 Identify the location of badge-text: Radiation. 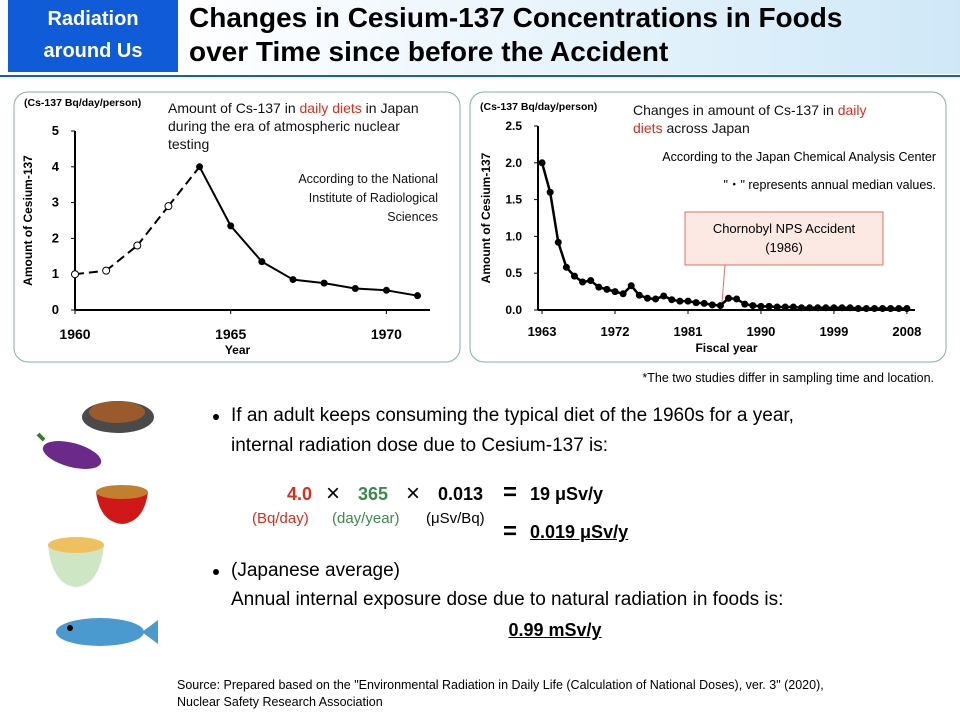
(93, 19).